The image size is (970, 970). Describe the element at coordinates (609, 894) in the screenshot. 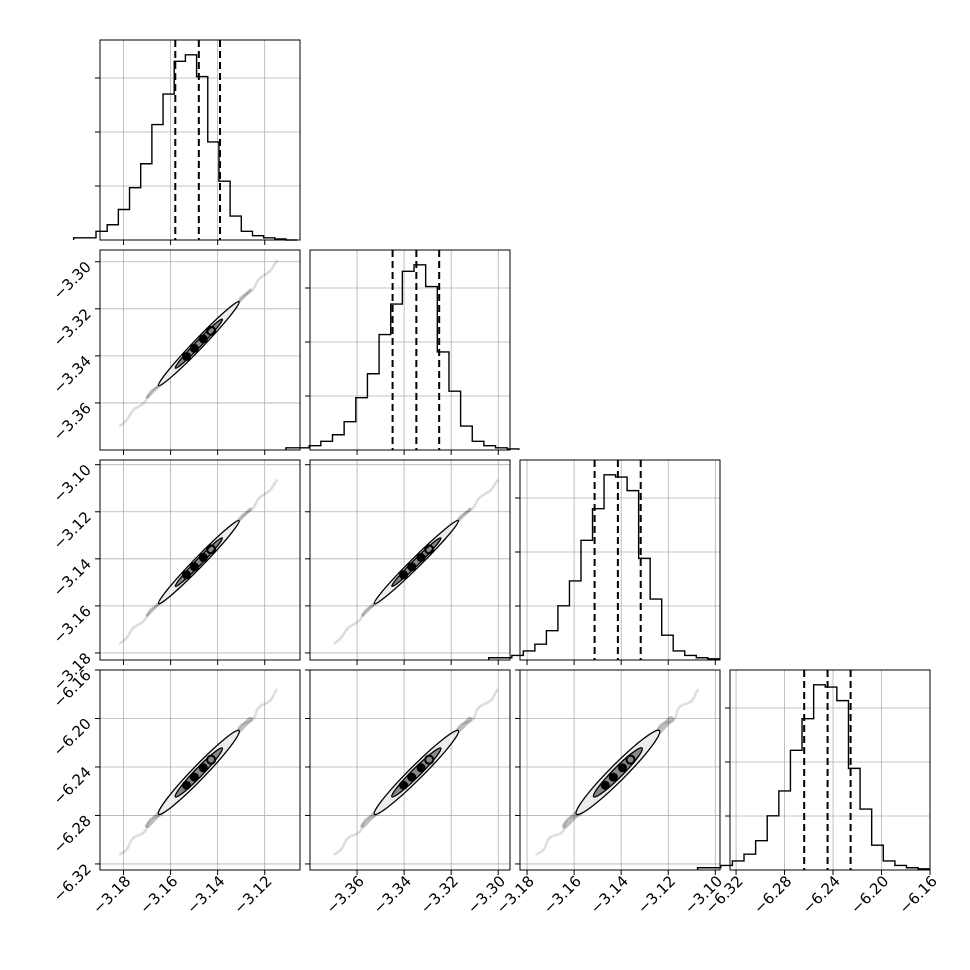

I see `x-tick-label: −3.14` at that location.